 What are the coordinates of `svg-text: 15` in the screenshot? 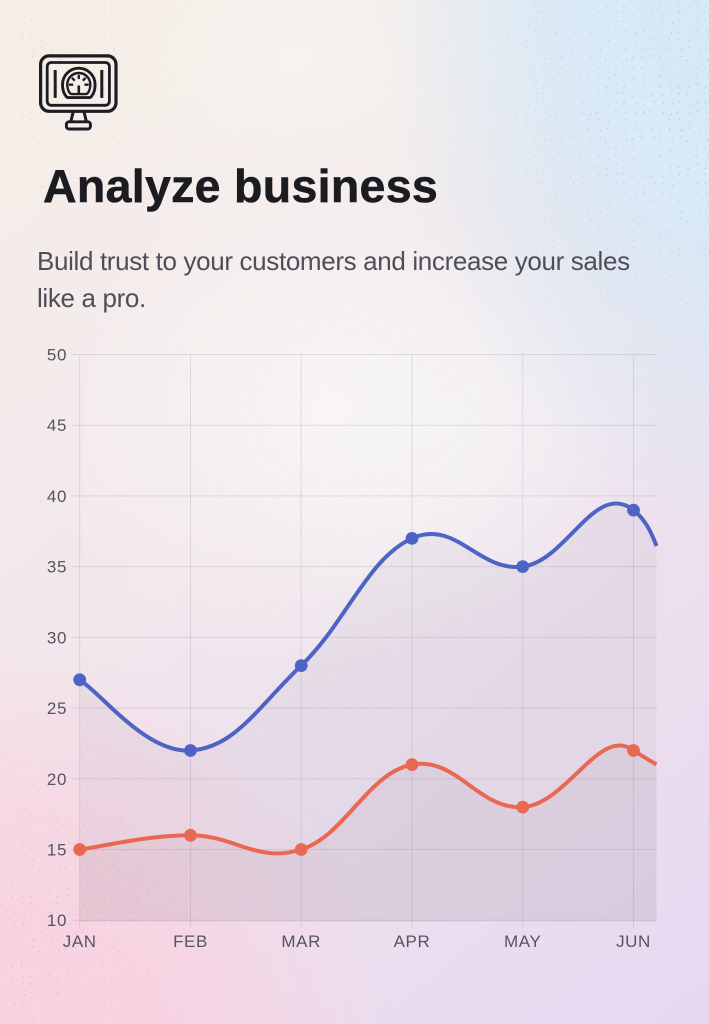 It's located at (57, 850).